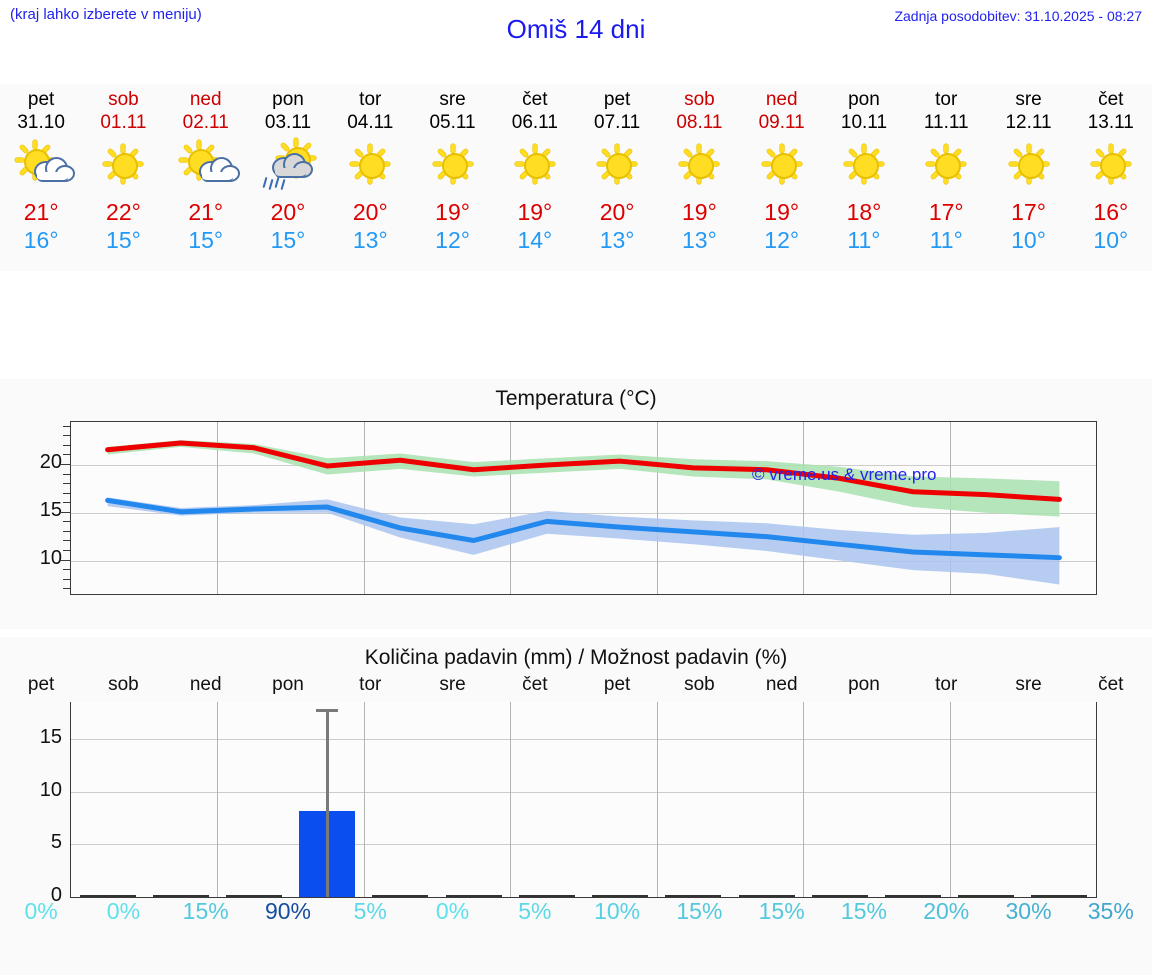 The height and width of the screenshot is (975, 1152). What do you see at coordinates (617, 911) in the screenshot?
I see `precipitation-probability-label: 10%` at bounding box center [617, 911].